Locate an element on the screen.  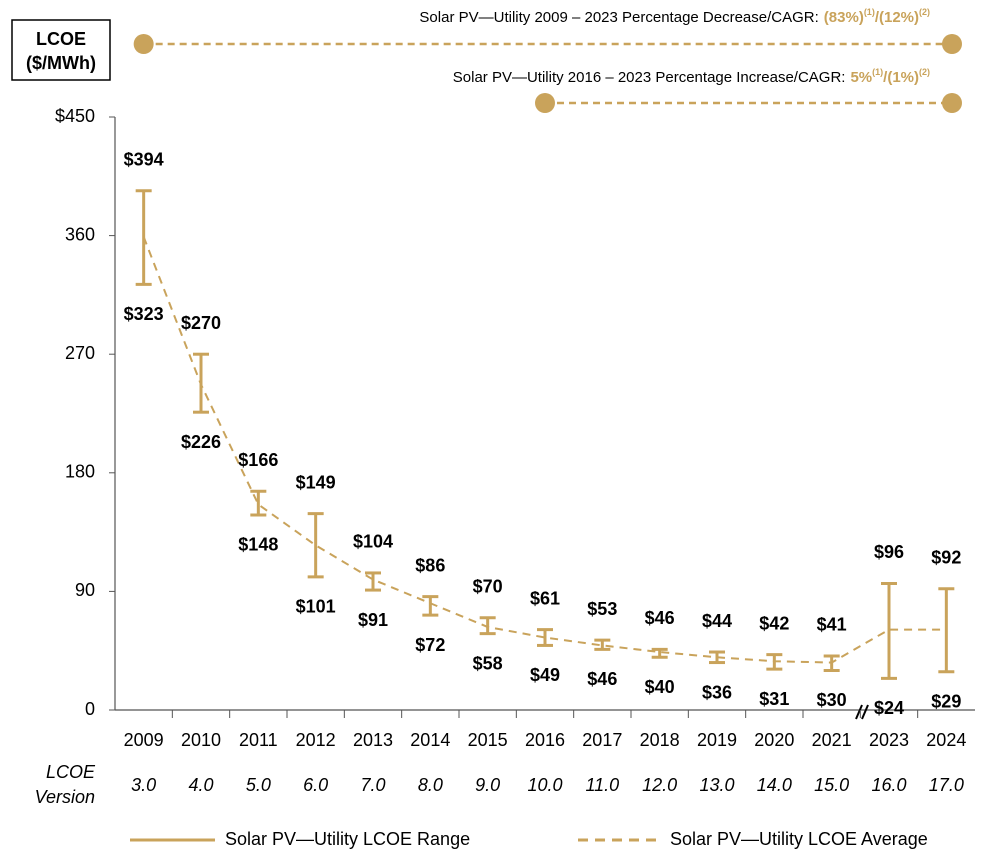
version-label: 15.0 is located at coordinates (831, 785).